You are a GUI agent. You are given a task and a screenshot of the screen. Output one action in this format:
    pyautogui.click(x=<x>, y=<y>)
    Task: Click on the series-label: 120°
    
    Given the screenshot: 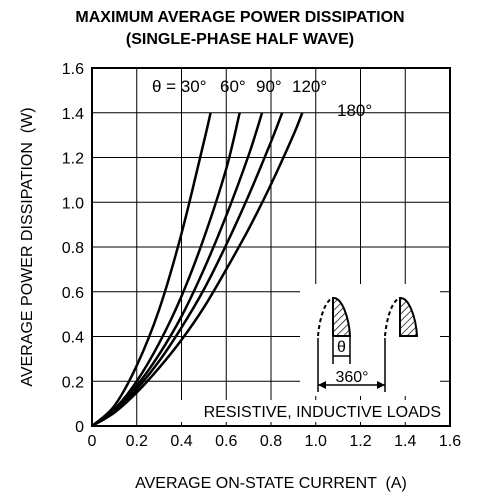 What is the action you would take?
    pyautogui.click(x=309, y=86)
    